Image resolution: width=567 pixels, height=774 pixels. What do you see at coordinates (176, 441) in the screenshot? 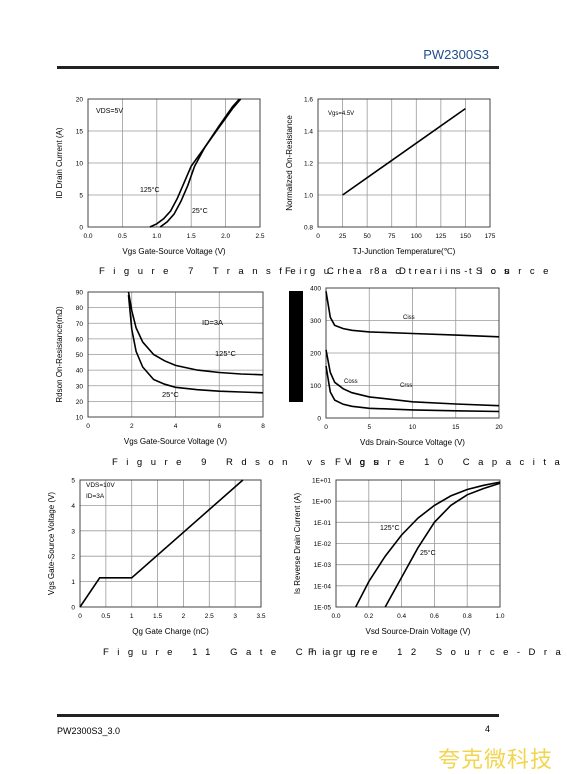
I see `x-axis-label: Vgs Gate-Source Voltage (V)` at bounding box center [176, 441].